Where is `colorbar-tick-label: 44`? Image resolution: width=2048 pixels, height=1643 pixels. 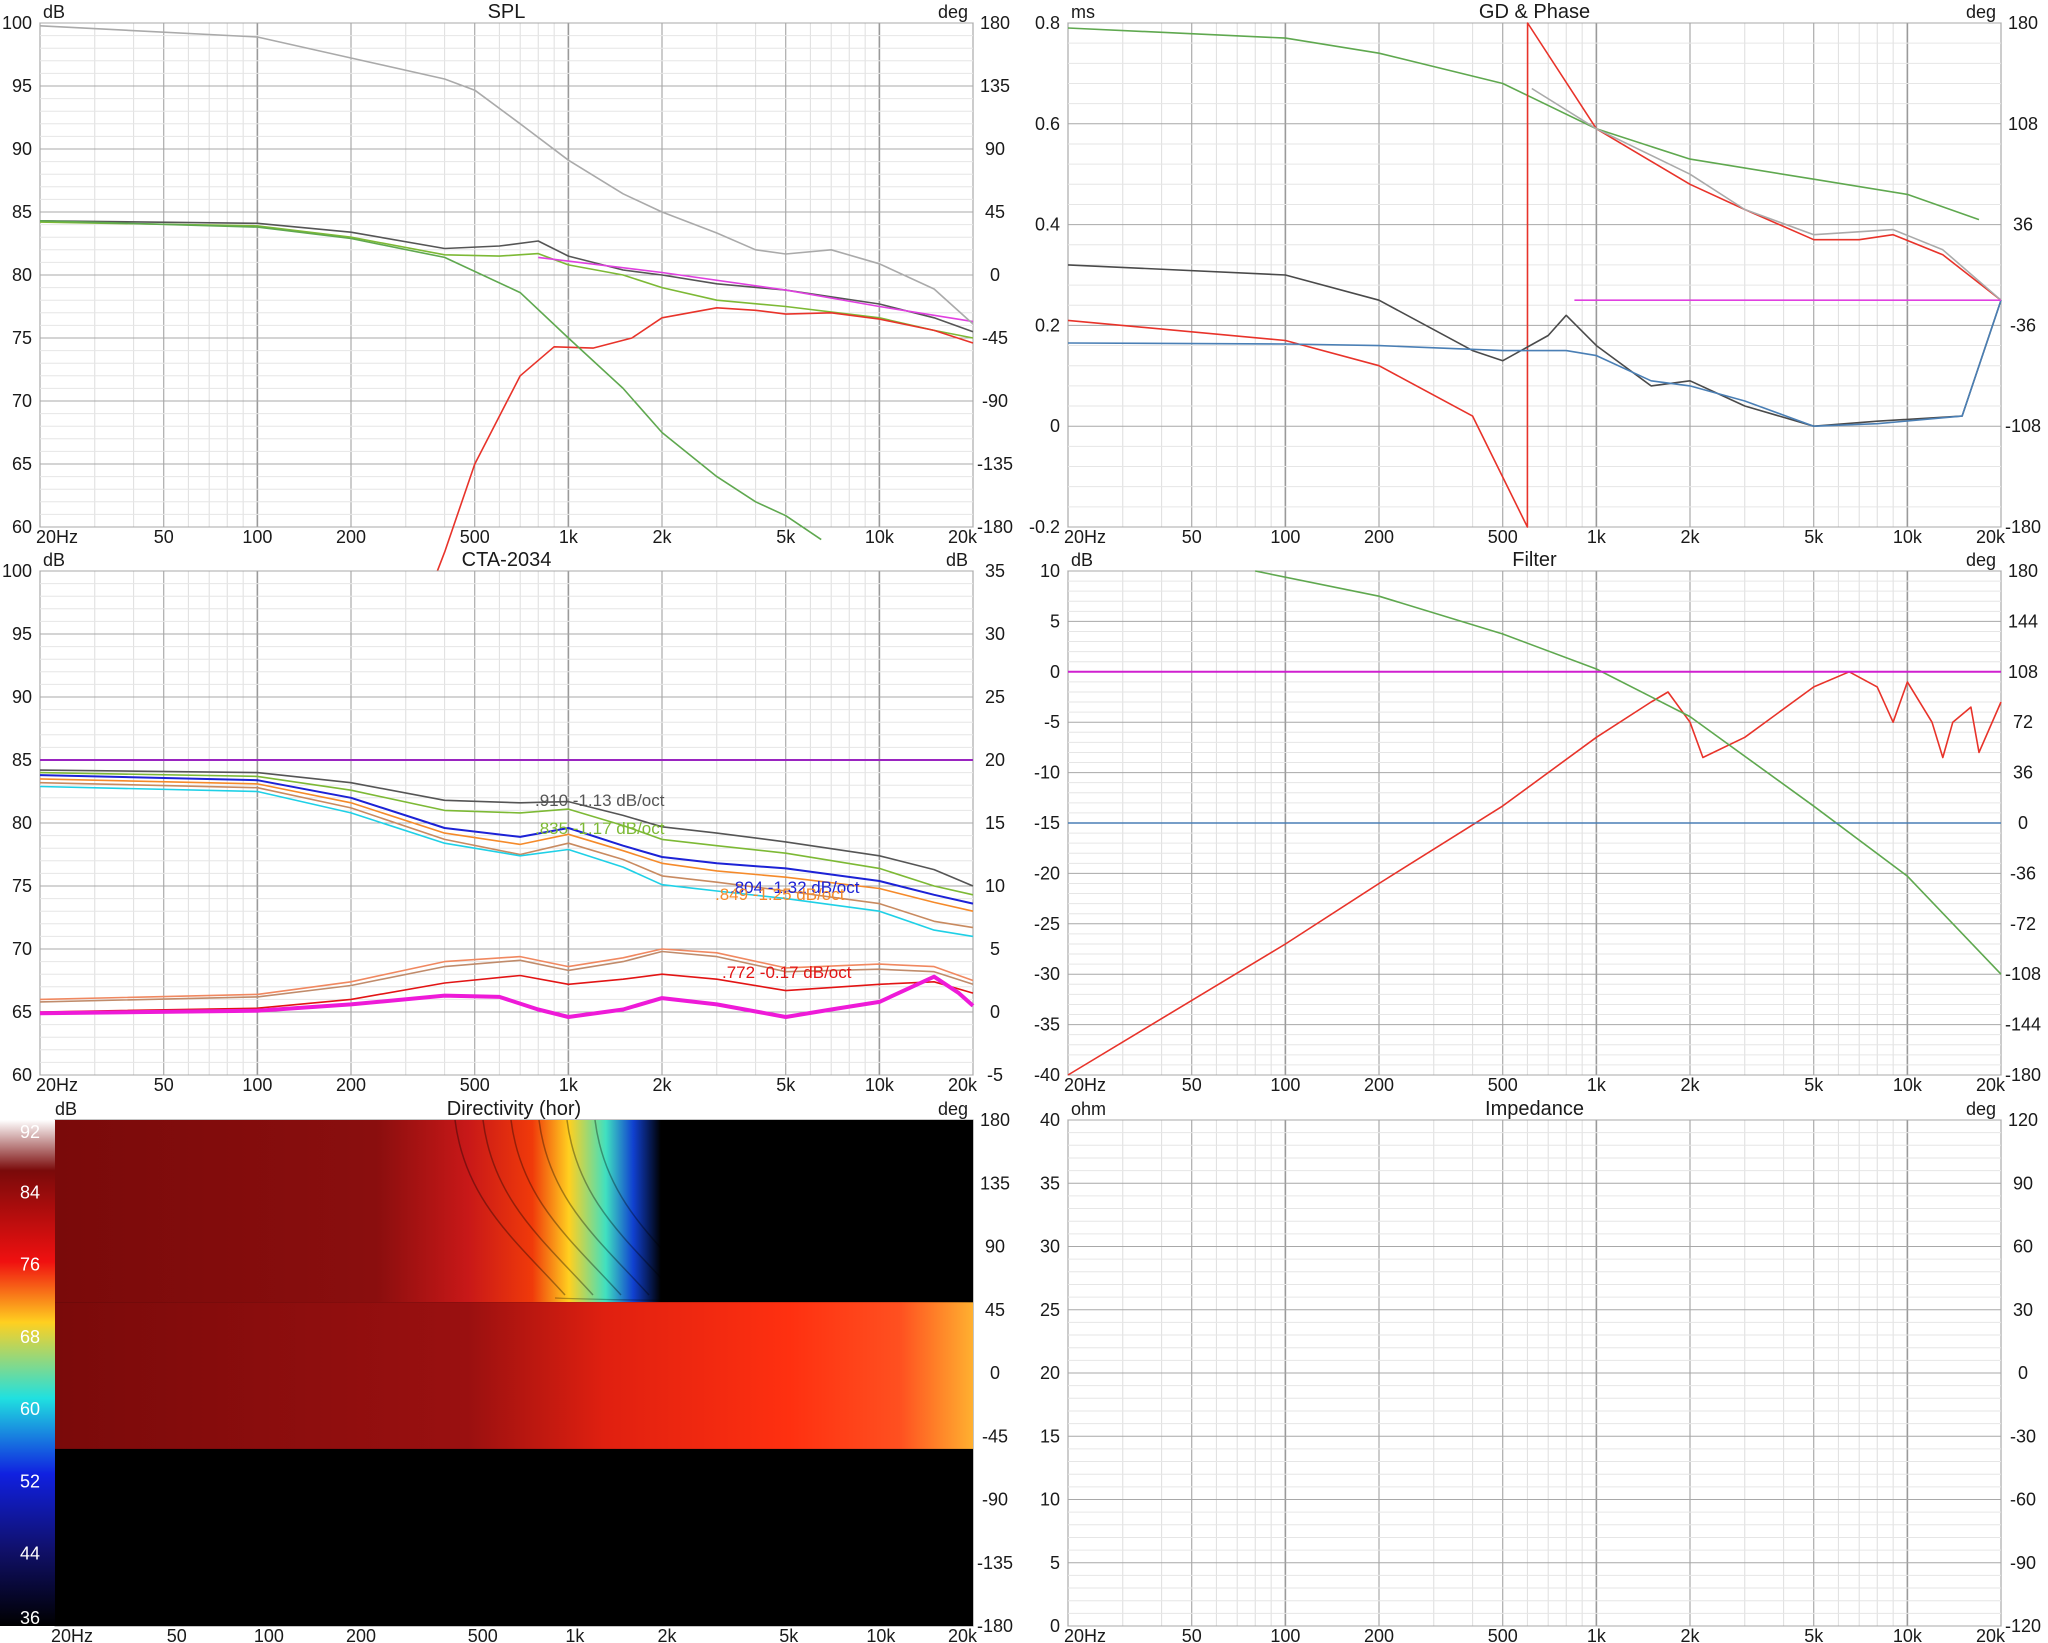
colorbar-tick-label: 44 is located at coordinates (30, 1554).